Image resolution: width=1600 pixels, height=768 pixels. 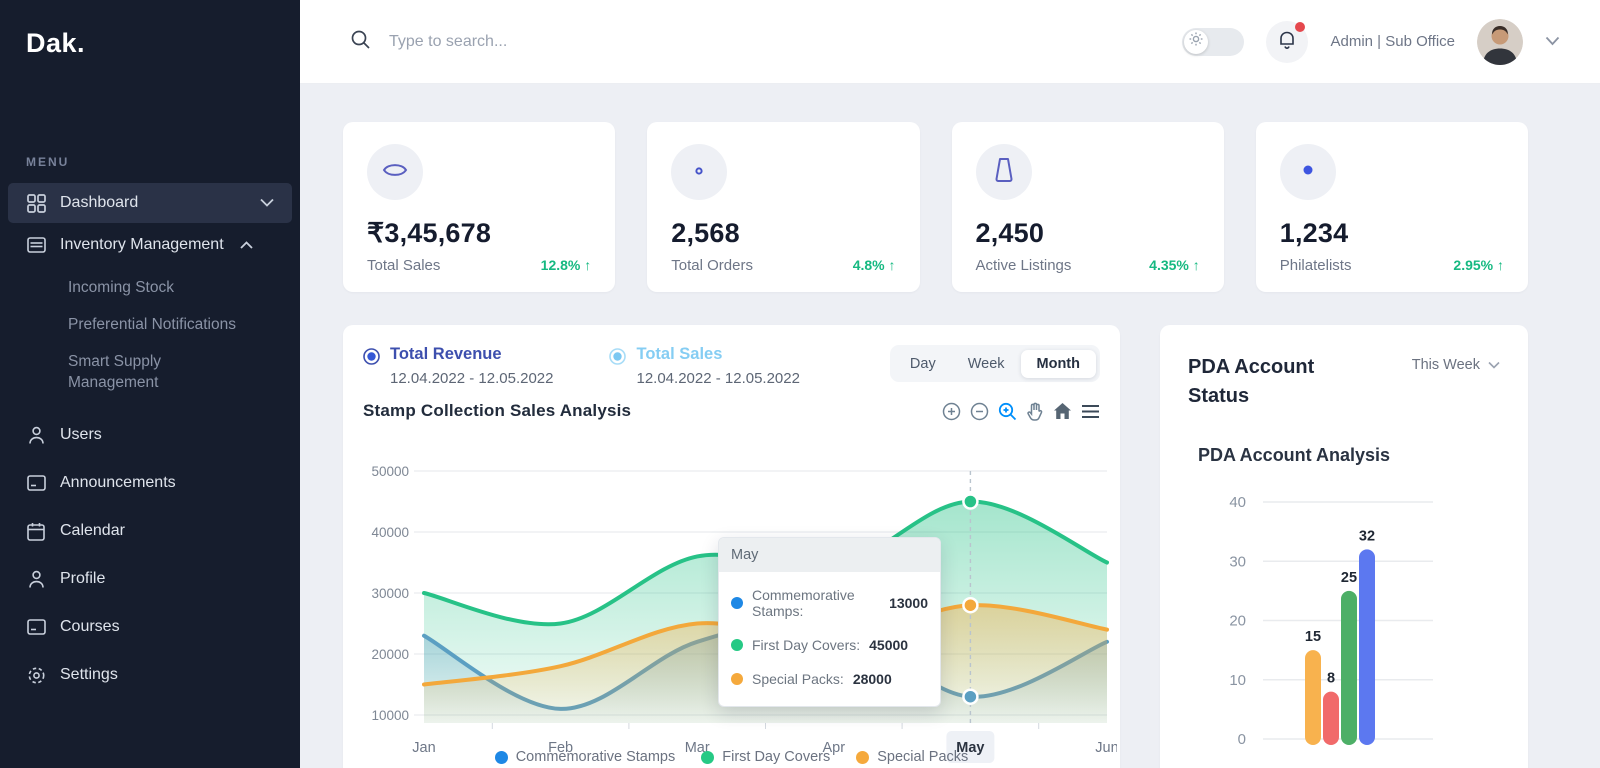 What do you see at coordinates (951, 411) in the screenshot?
I see `zoom-in-icon` at bounding box center [951, 411].